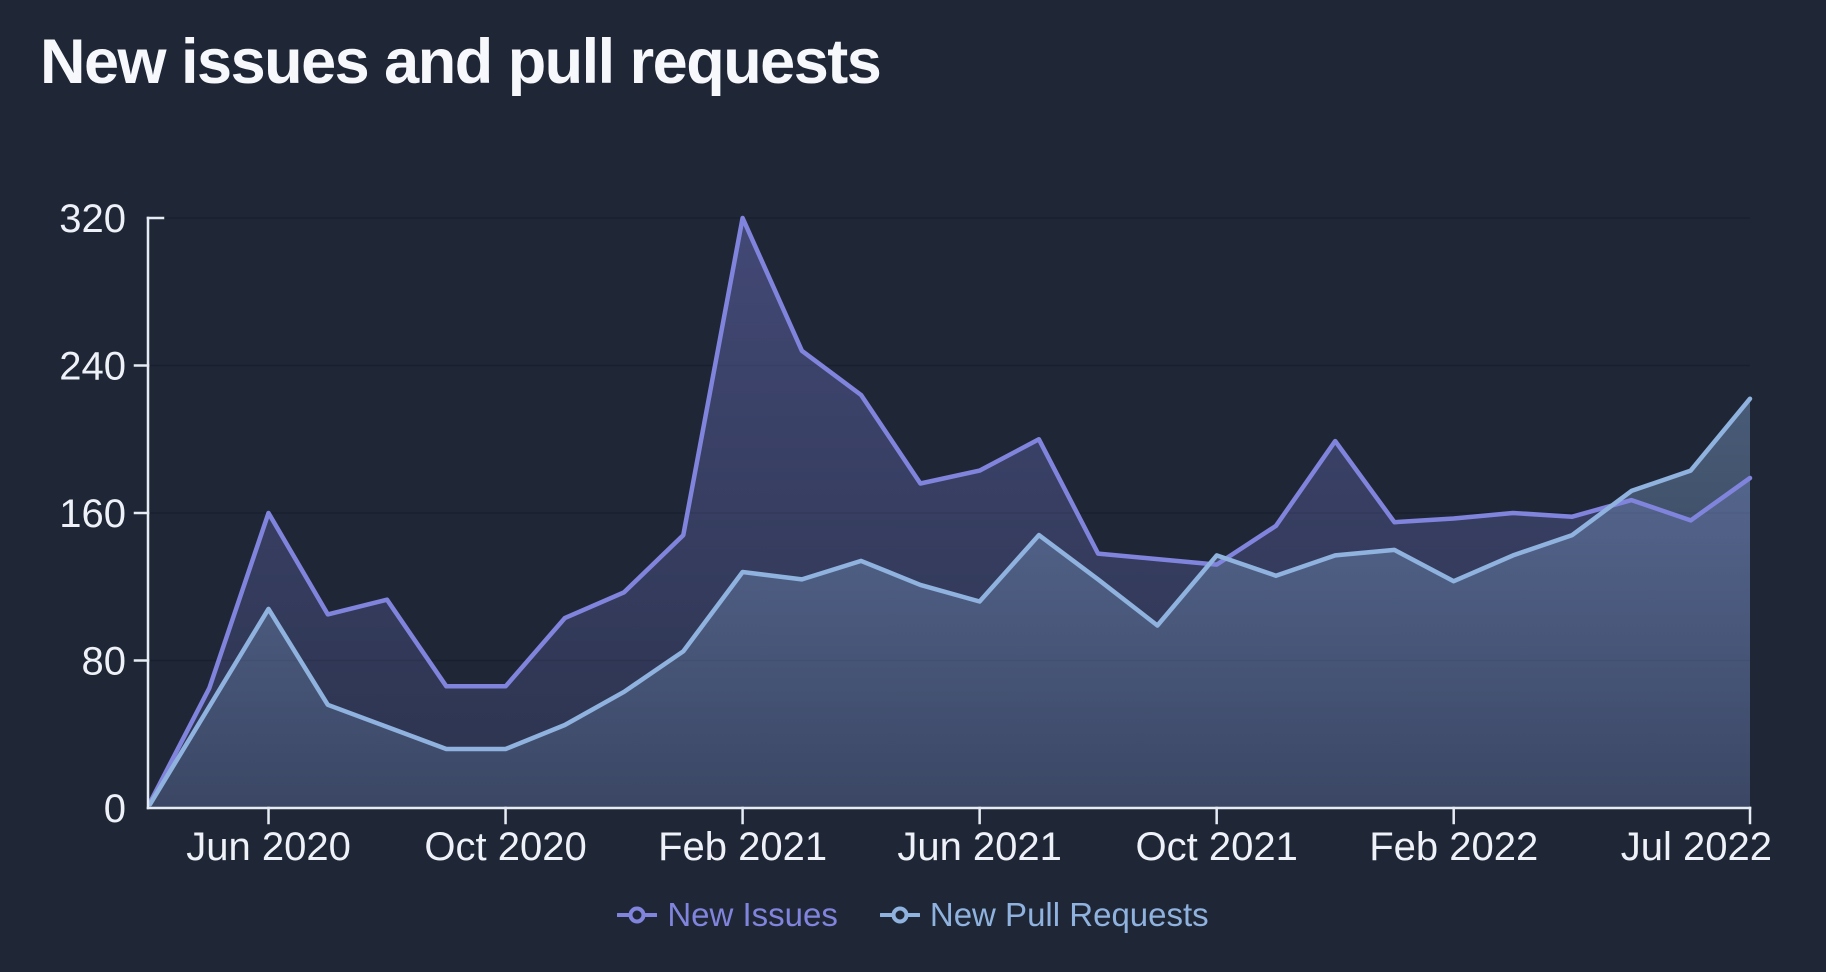  I want to click on x-tick-label-feb-2021: Feb 2021, so click(742, 847).